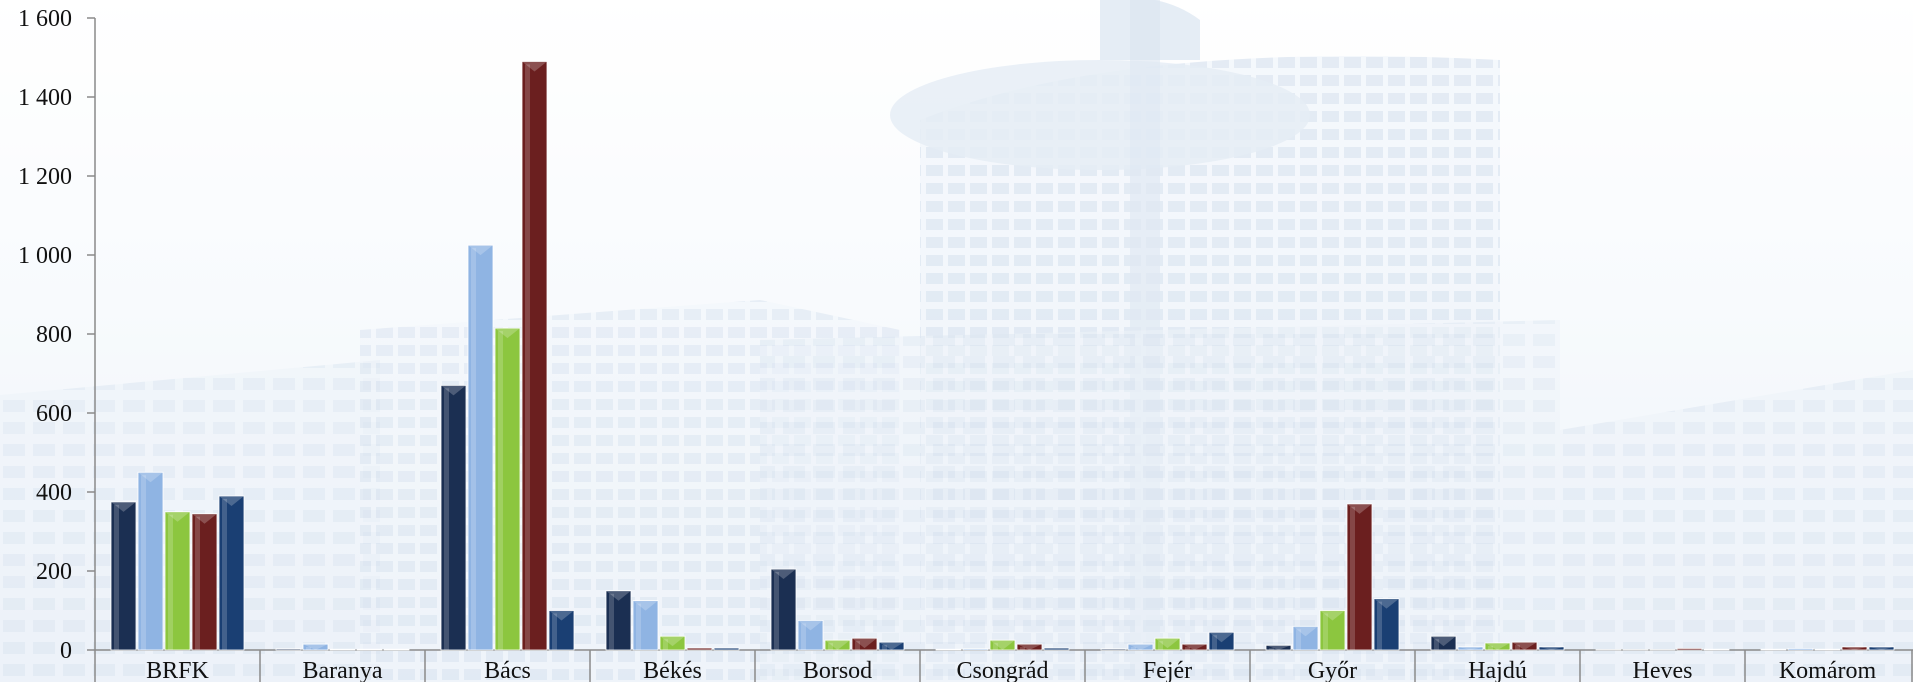  Describe the element at coordinates (507, 670) in the screenshot. I see `x-tick-label: Bács` at that location.